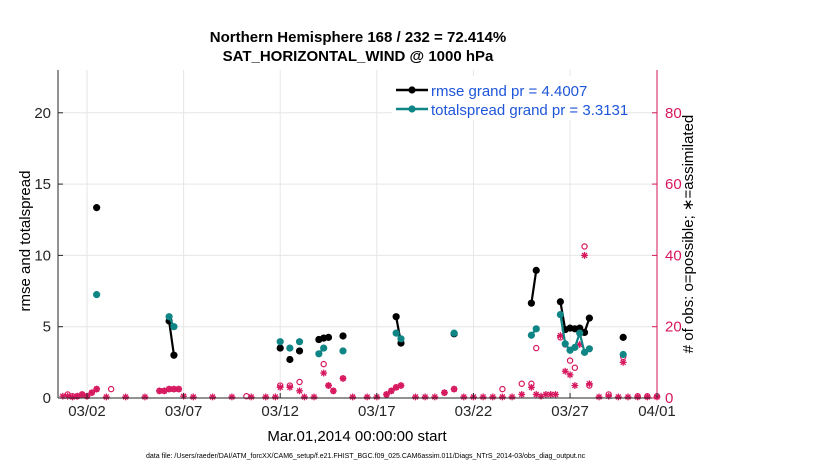 The height and width of the screenshot is (470, 830). Describe the element at coordinates (657, 411) in the screenshot. I see `x-tick-label-6: 04/01` at that location.